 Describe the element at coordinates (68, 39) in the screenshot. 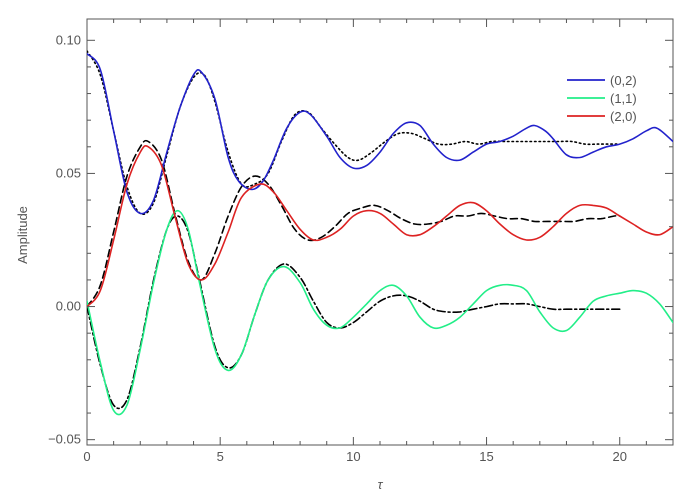

I see `y-tick-label: 0.10` at that location.